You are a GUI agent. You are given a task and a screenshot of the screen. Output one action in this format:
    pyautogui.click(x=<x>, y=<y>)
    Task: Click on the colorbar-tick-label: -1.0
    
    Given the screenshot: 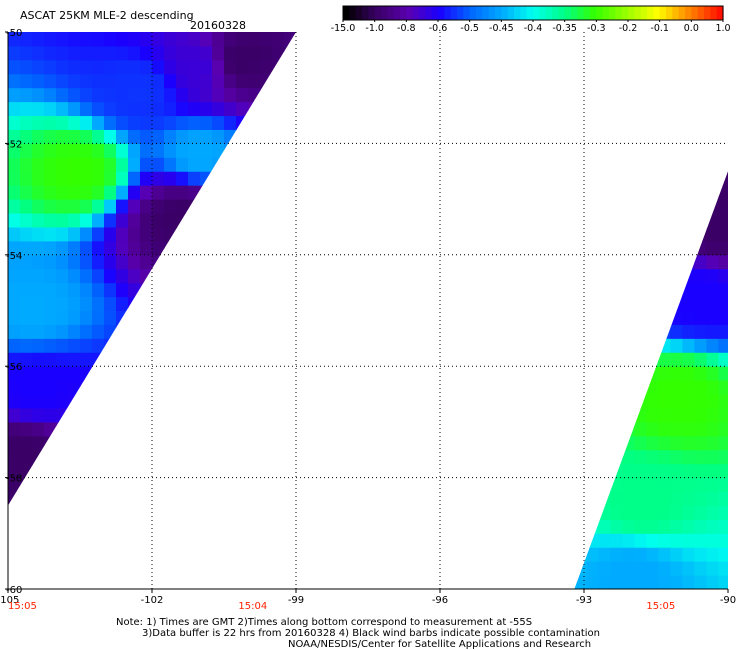 What is the action you would take?
    pyautogui.click(x=374, y=28)
    